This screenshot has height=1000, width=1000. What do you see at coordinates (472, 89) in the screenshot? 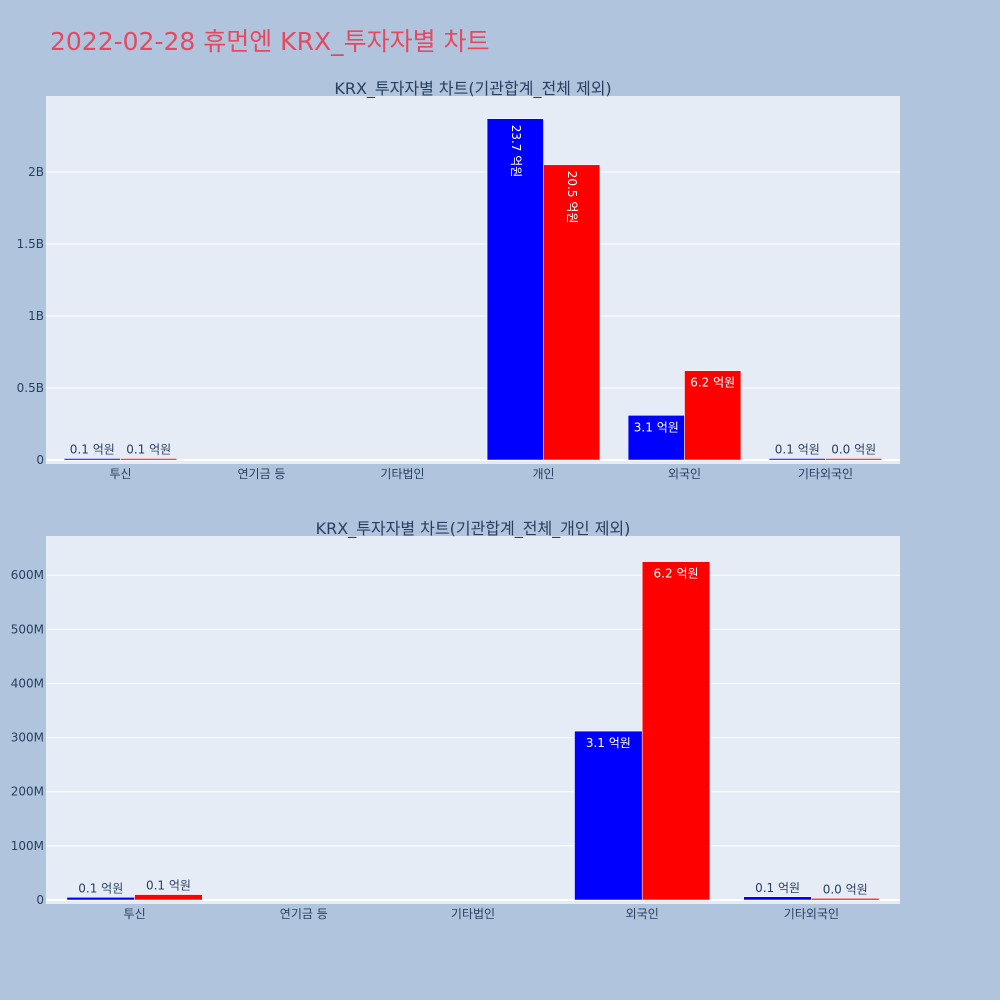
I see `chart-title: KRX_투자자별 차트(기관합계_전체 제외)` at bounding box center [472, 89].